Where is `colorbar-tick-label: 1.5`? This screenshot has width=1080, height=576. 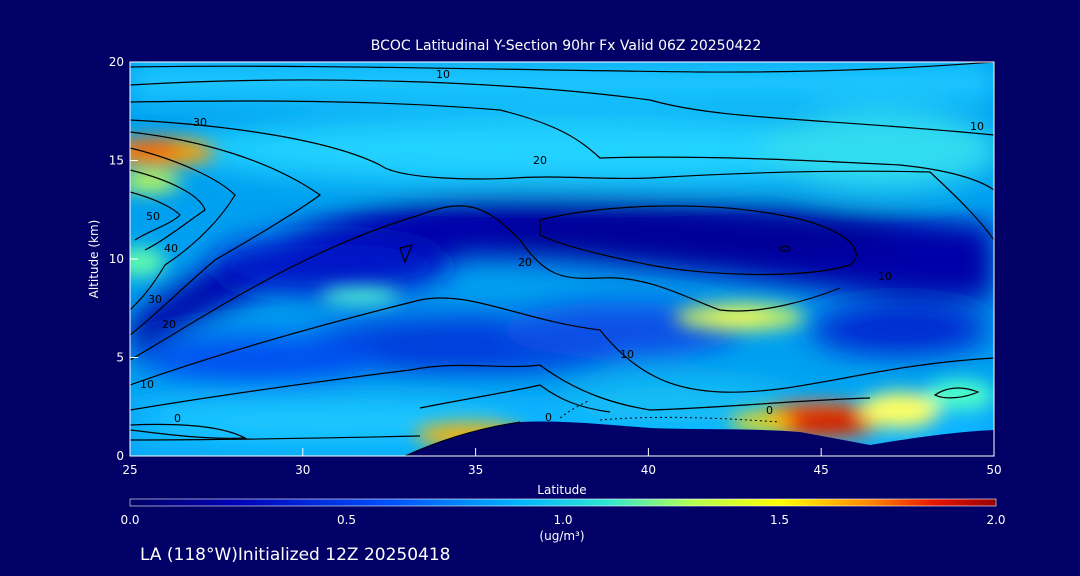 colorbar-tick-label: 1.5 is located at coordinates (779, 520).